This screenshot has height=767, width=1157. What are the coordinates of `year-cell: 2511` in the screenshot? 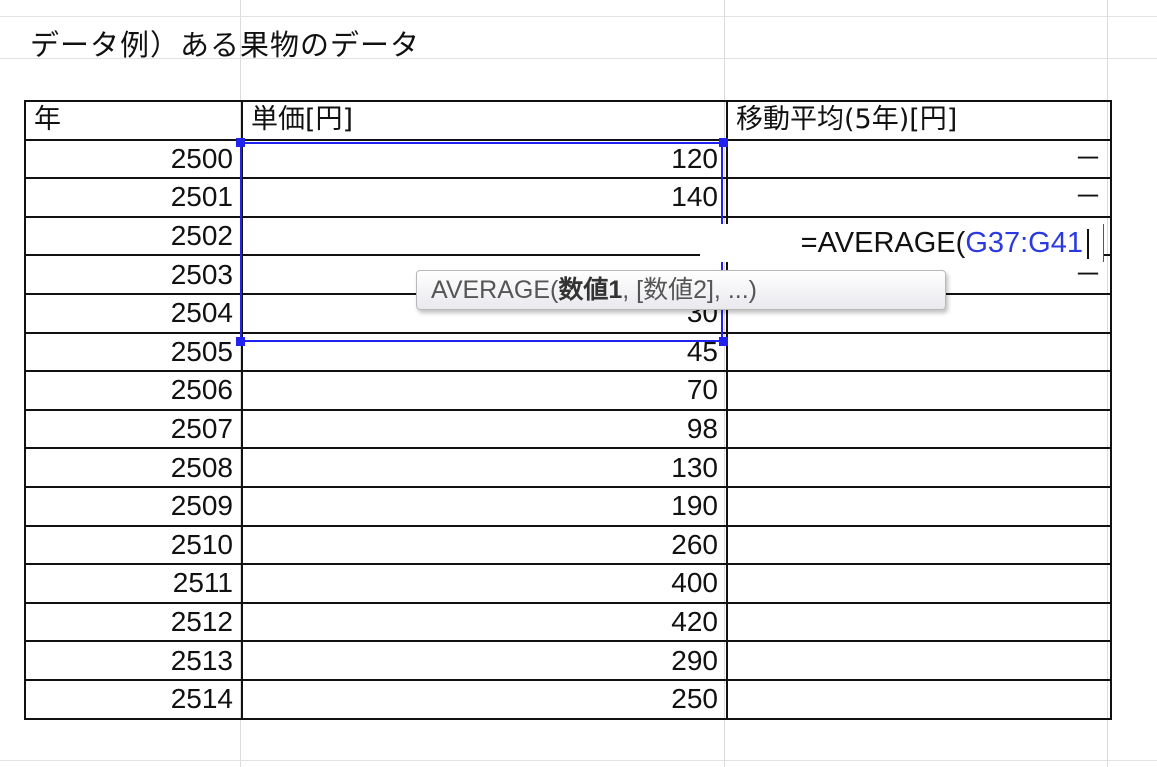 It's located at (133, 583).